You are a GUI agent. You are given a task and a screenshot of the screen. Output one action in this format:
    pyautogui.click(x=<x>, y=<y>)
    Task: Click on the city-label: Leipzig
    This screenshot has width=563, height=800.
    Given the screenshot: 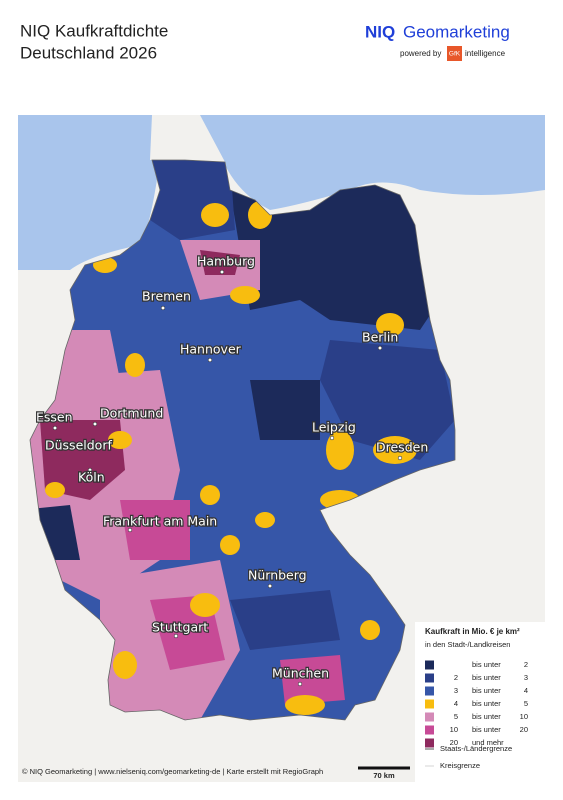 What is the action you would take?
    pyautogui.click(x=334, y=427)
    